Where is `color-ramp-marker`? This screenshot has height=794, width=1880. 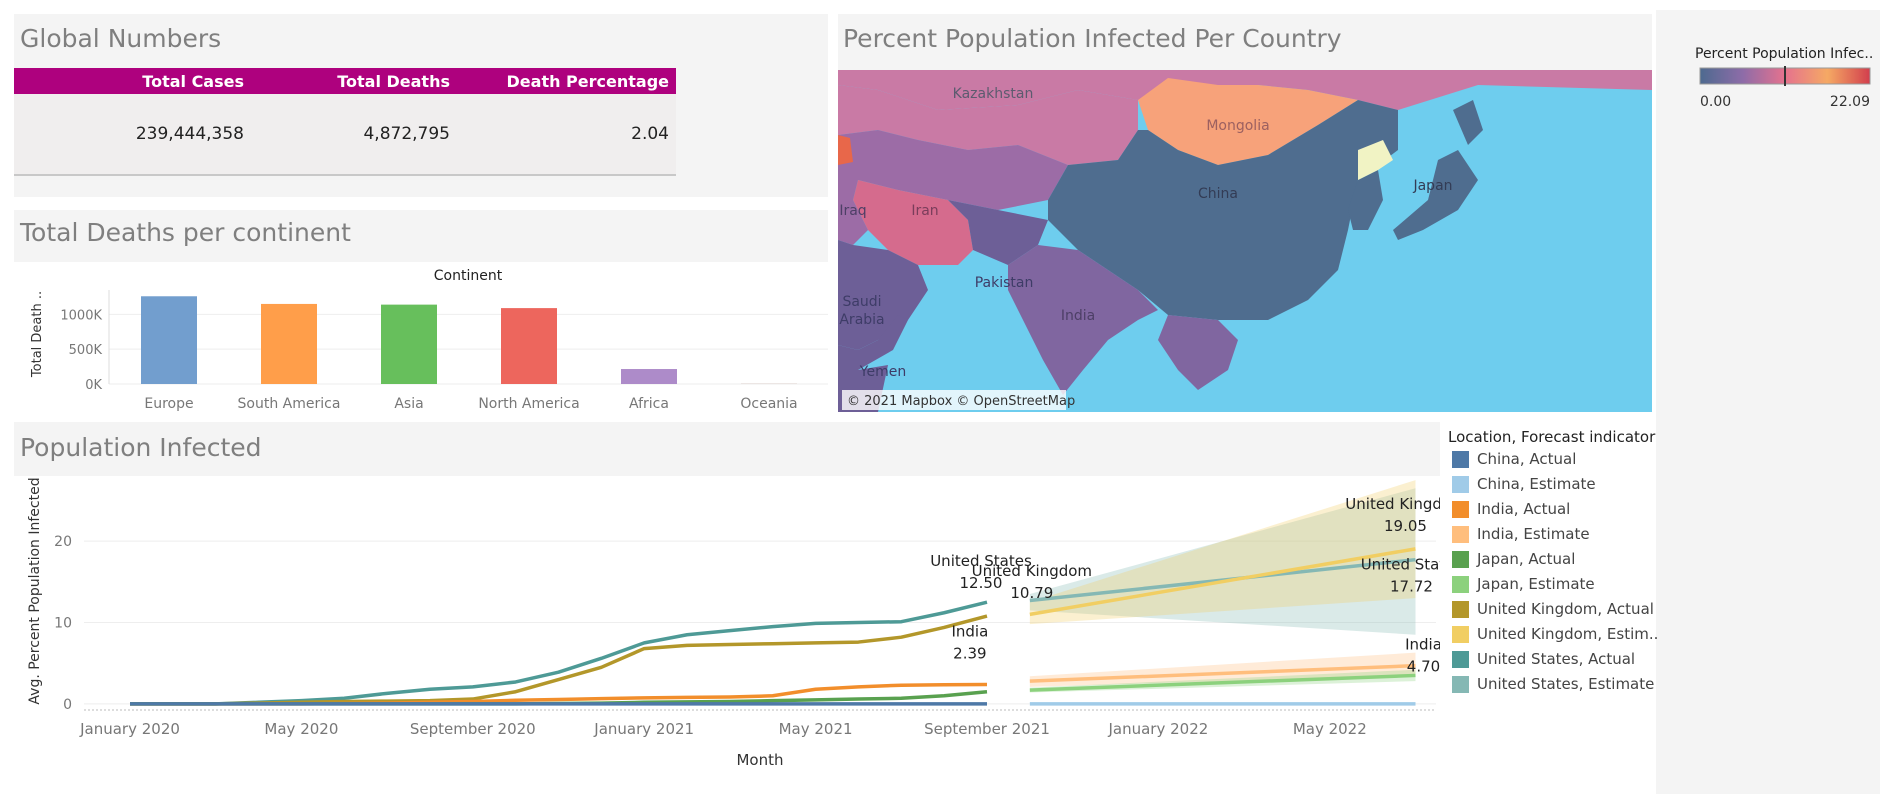 color-ramp-marker is located at coordinates (1785, 76).